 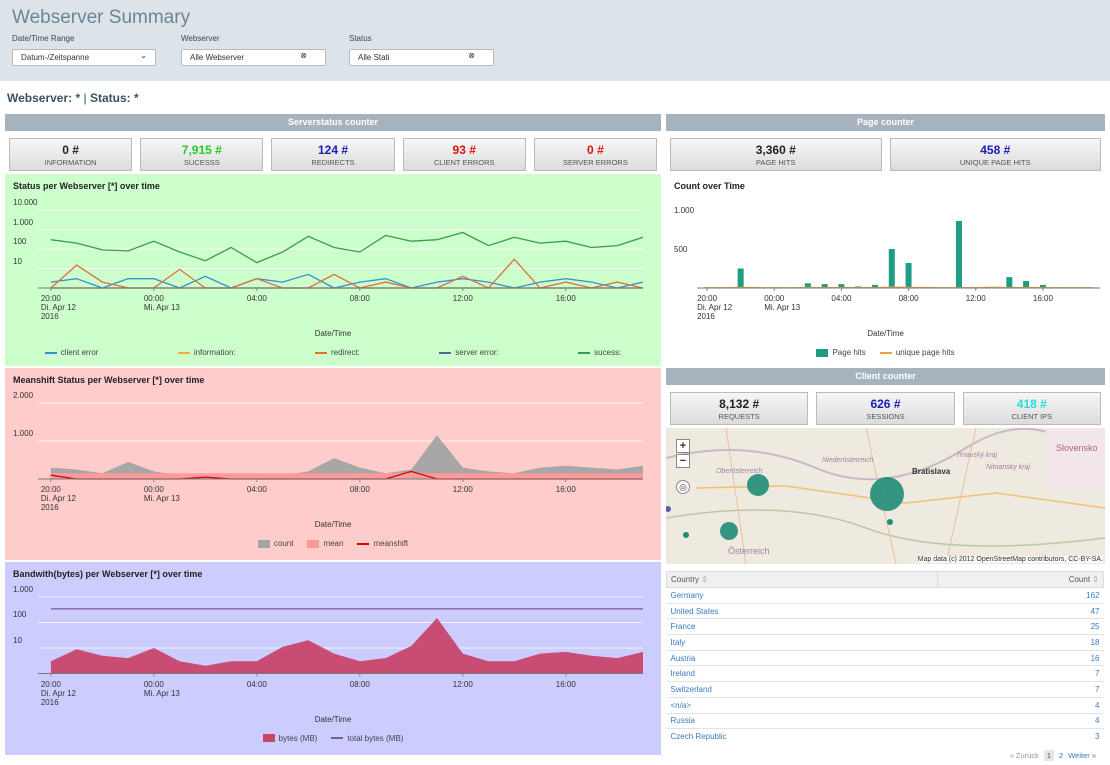 I want to click on table-row: <n/a> 4, so click(x=885, y=704).